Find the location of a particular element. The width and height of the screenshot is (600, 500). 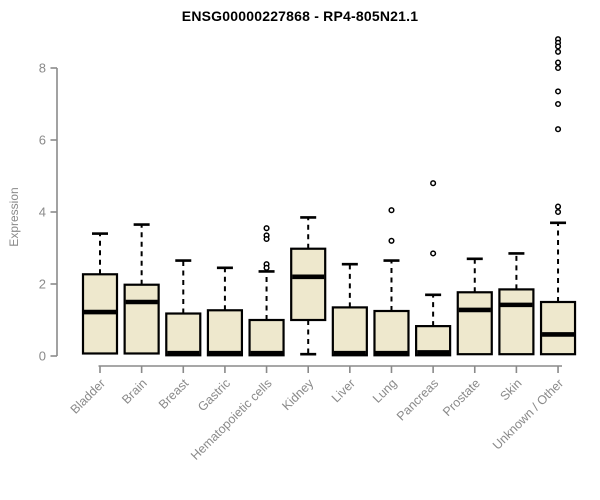

box-liver is located at coordinates (349, 331).